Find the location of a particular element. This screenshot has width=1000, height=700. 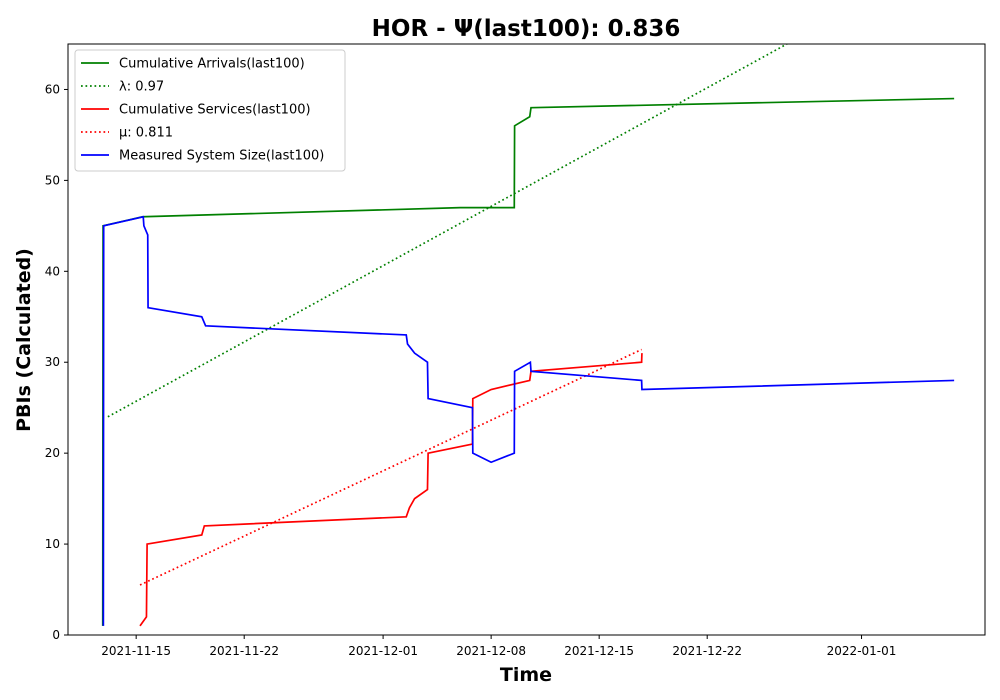

y-axis: 0 10 20 30 40 50 60 is located at coordinates (56, 362).